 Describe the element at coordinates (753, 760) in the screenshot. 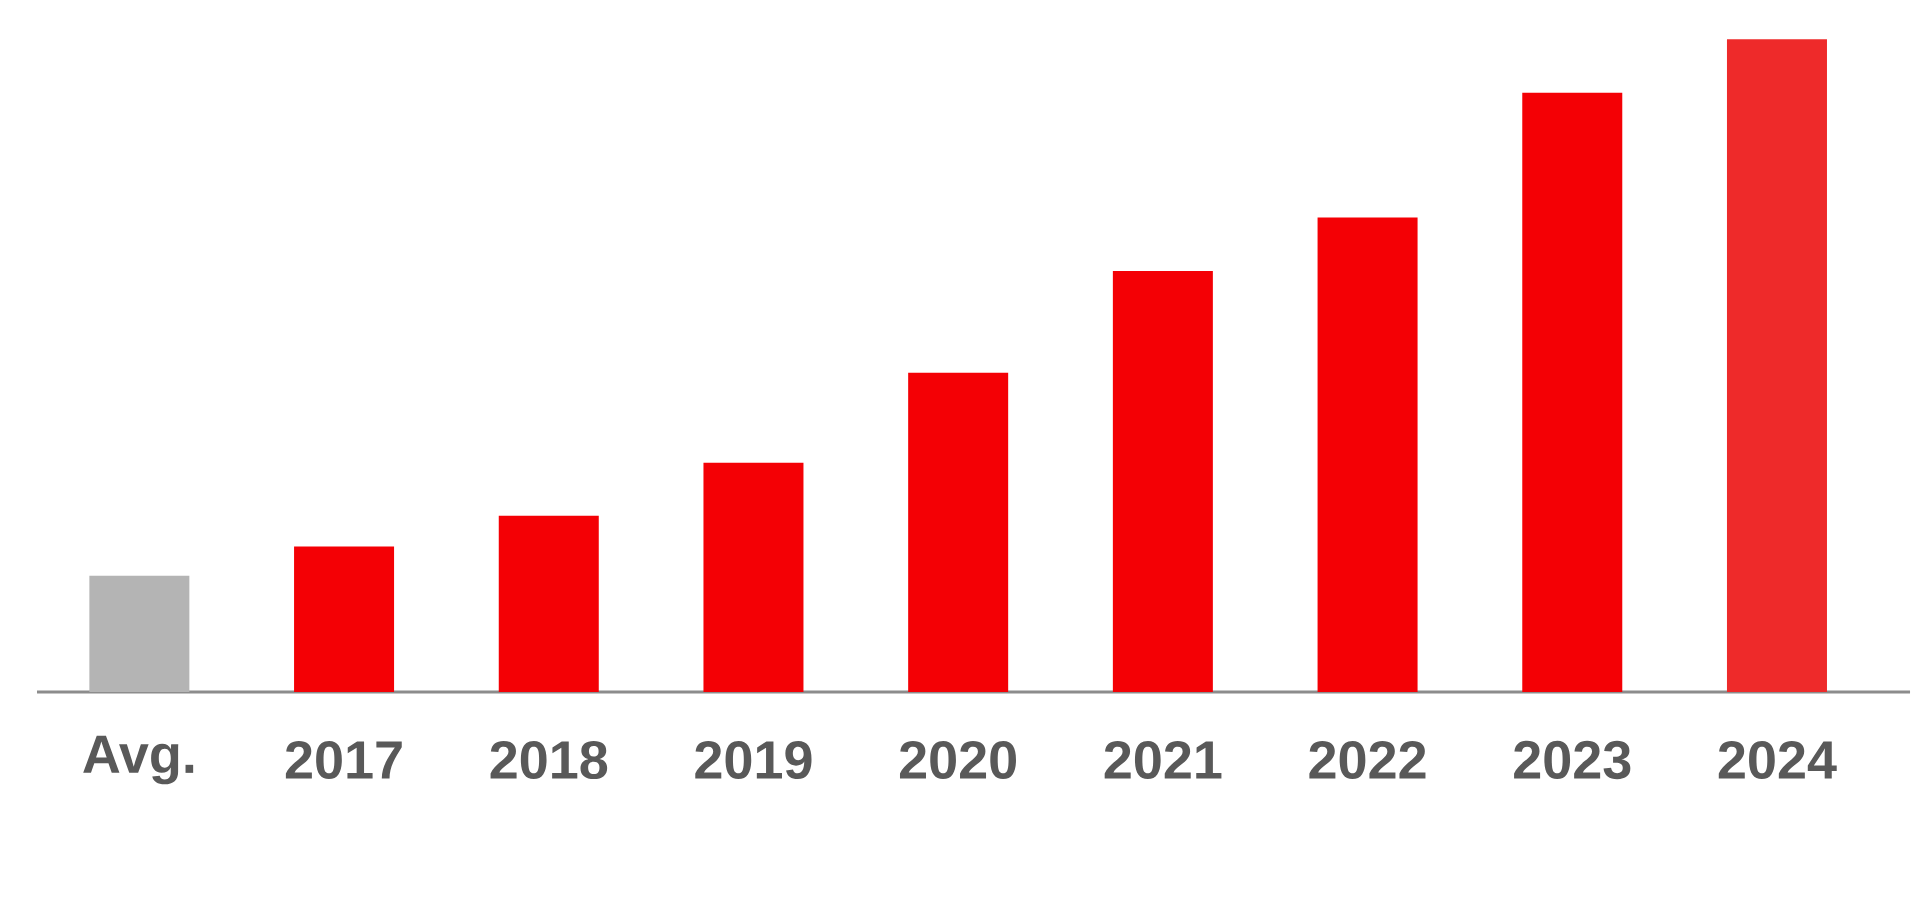

I see `x-tick-label: 2019` at that location.